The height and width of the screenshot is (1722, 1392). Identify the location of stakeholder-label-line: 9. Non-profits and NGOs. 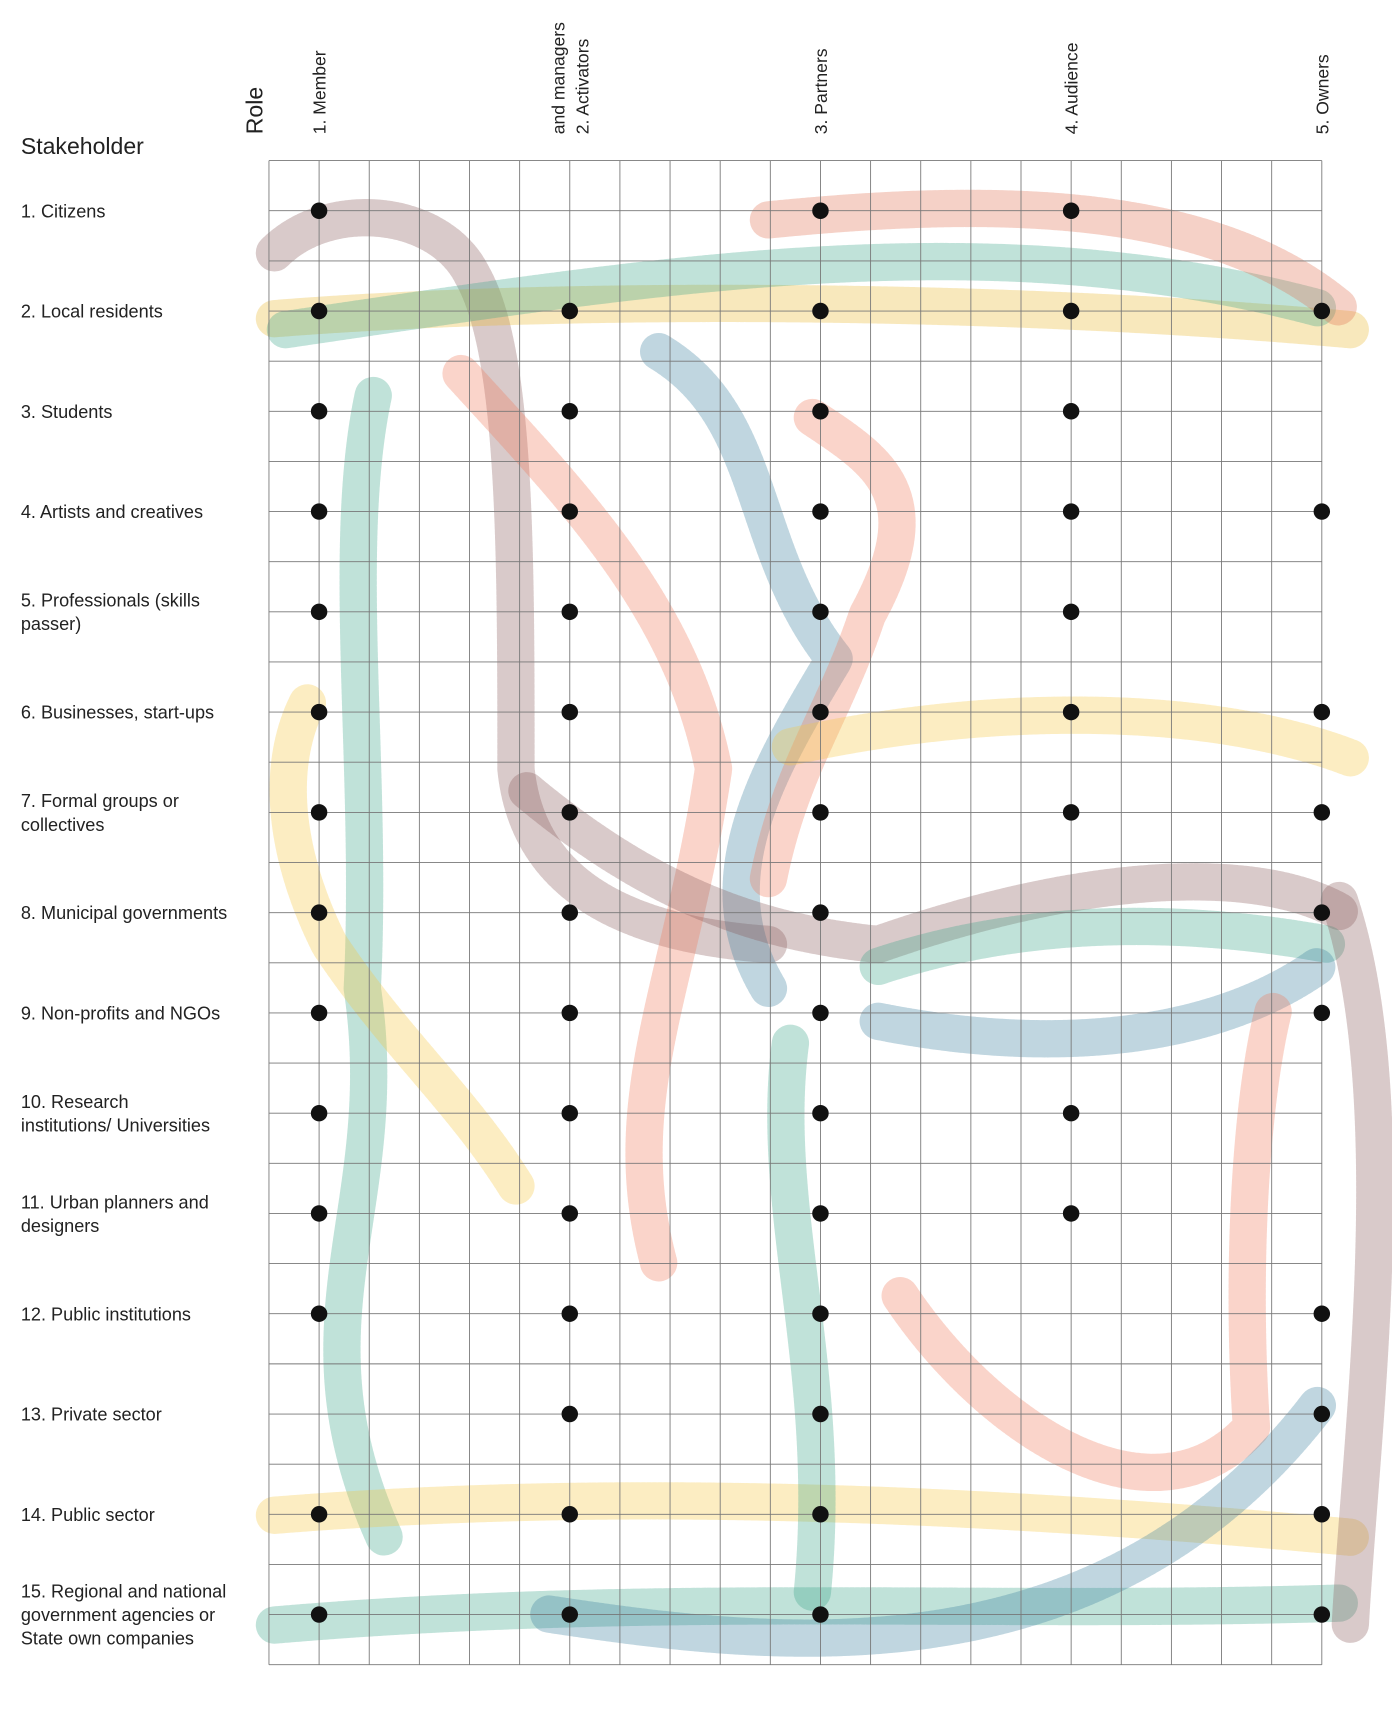
(120, 1014).